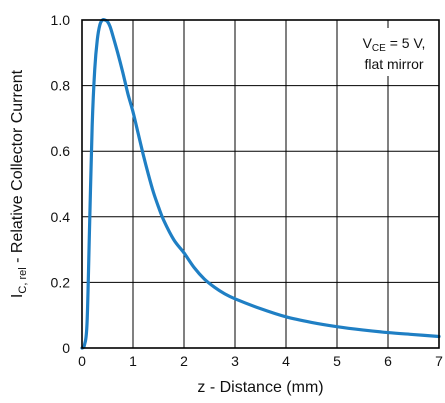  What do you see at coordinates (61, 20) in the screenshot?
I see `y-tick-label: 1.0` at bounding box center [61, 20].